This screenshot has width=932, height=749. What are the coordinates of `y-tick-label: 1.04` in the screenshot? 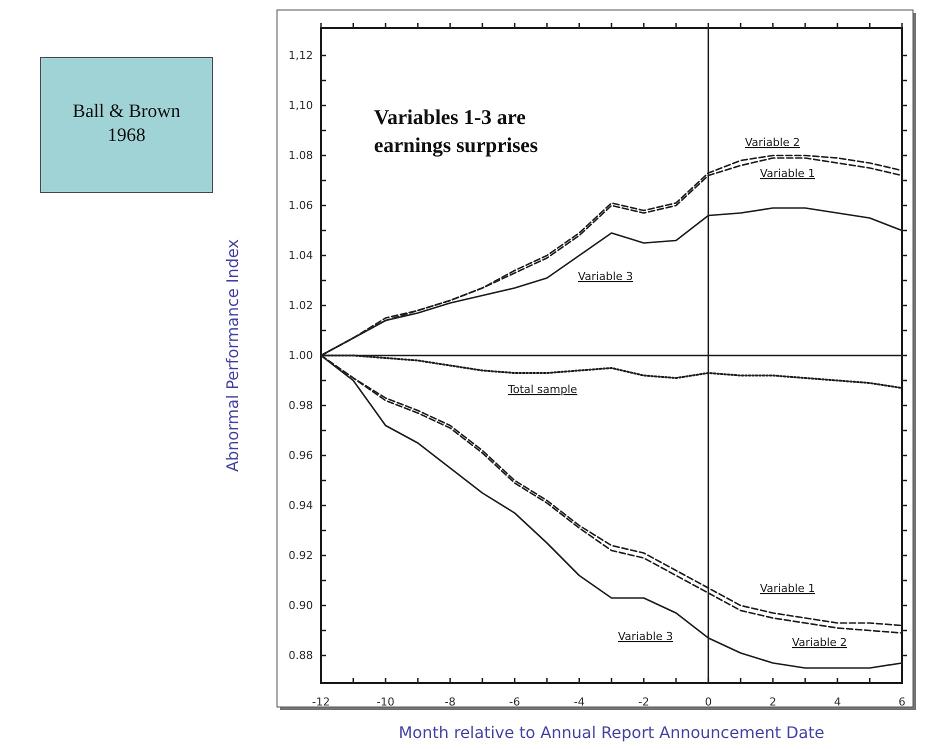 It's located at (300, 255).